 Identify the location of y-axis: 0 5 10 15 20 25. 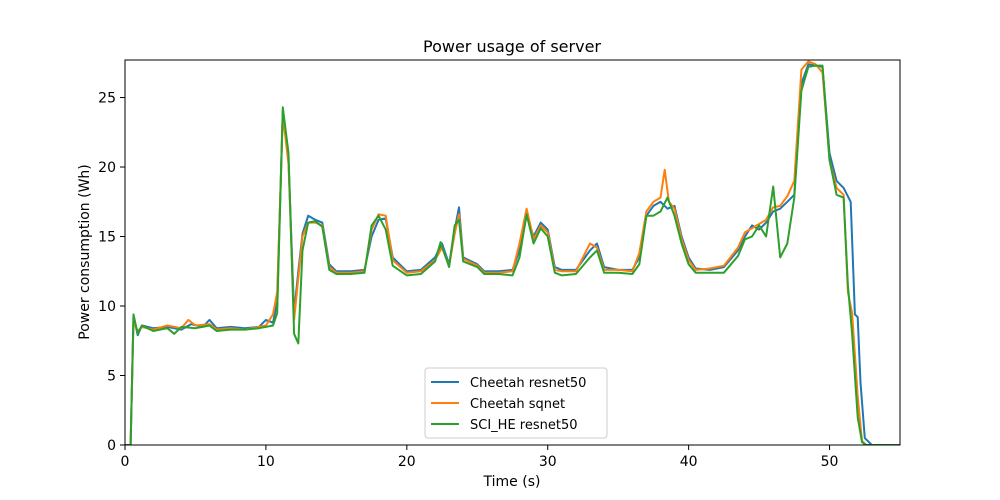
(111, 272).